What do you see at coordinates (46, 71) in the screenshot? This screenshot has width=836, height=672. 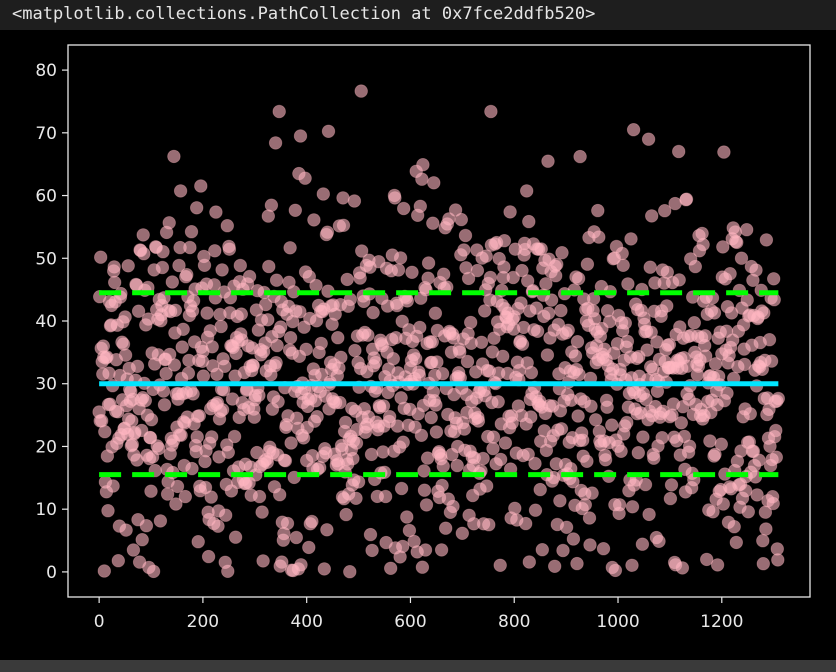 I see `y-tick-label: 80` at bounding box center [46, 71].